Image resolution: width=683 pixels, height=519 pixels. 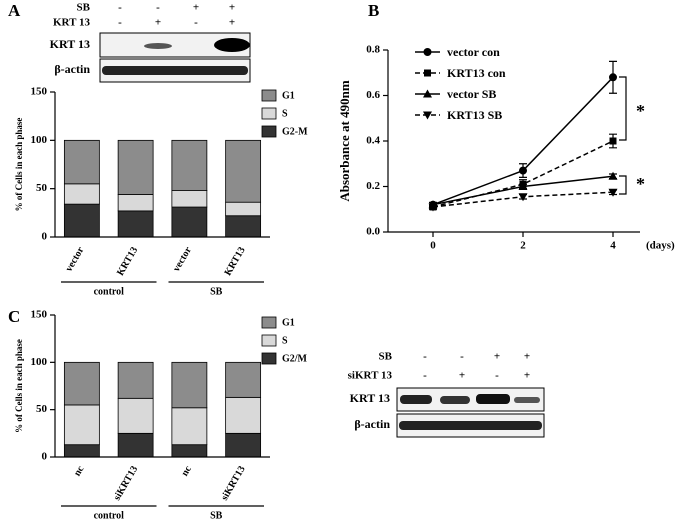 I want to click on legend-label: vector con, so click(x=473, y=52).